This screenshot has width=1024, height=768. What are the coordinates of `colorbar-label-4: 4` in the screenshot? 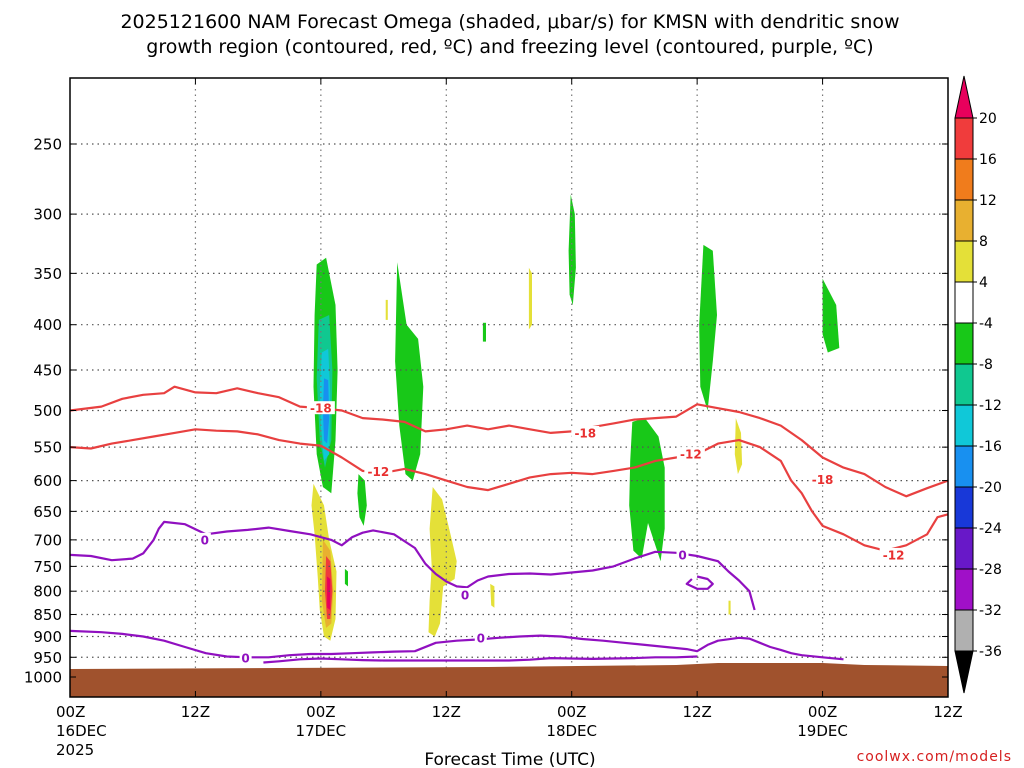 It's located at (983, 283).